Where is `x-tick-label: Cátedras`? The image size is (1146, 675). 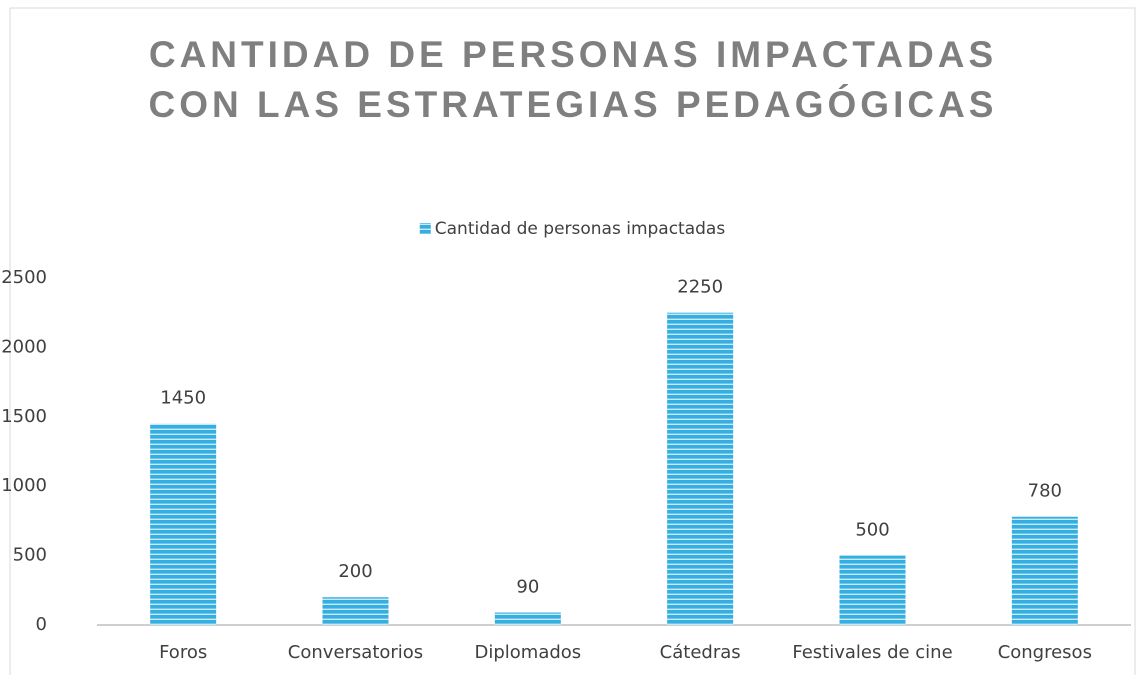
x-tick-label: Cátedras is located at coordinates (700, 652).